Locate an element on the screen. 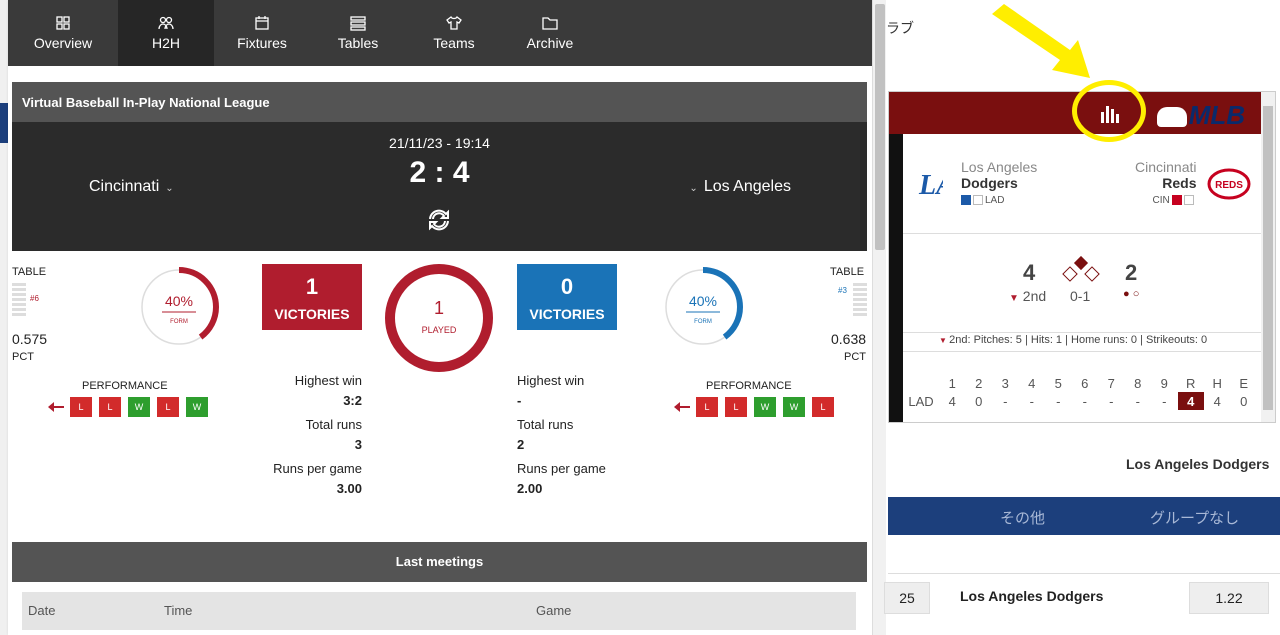 The height and width of the screenshot is (635, 1280). inning-score: 0 is located at coordinates (1244, 401).